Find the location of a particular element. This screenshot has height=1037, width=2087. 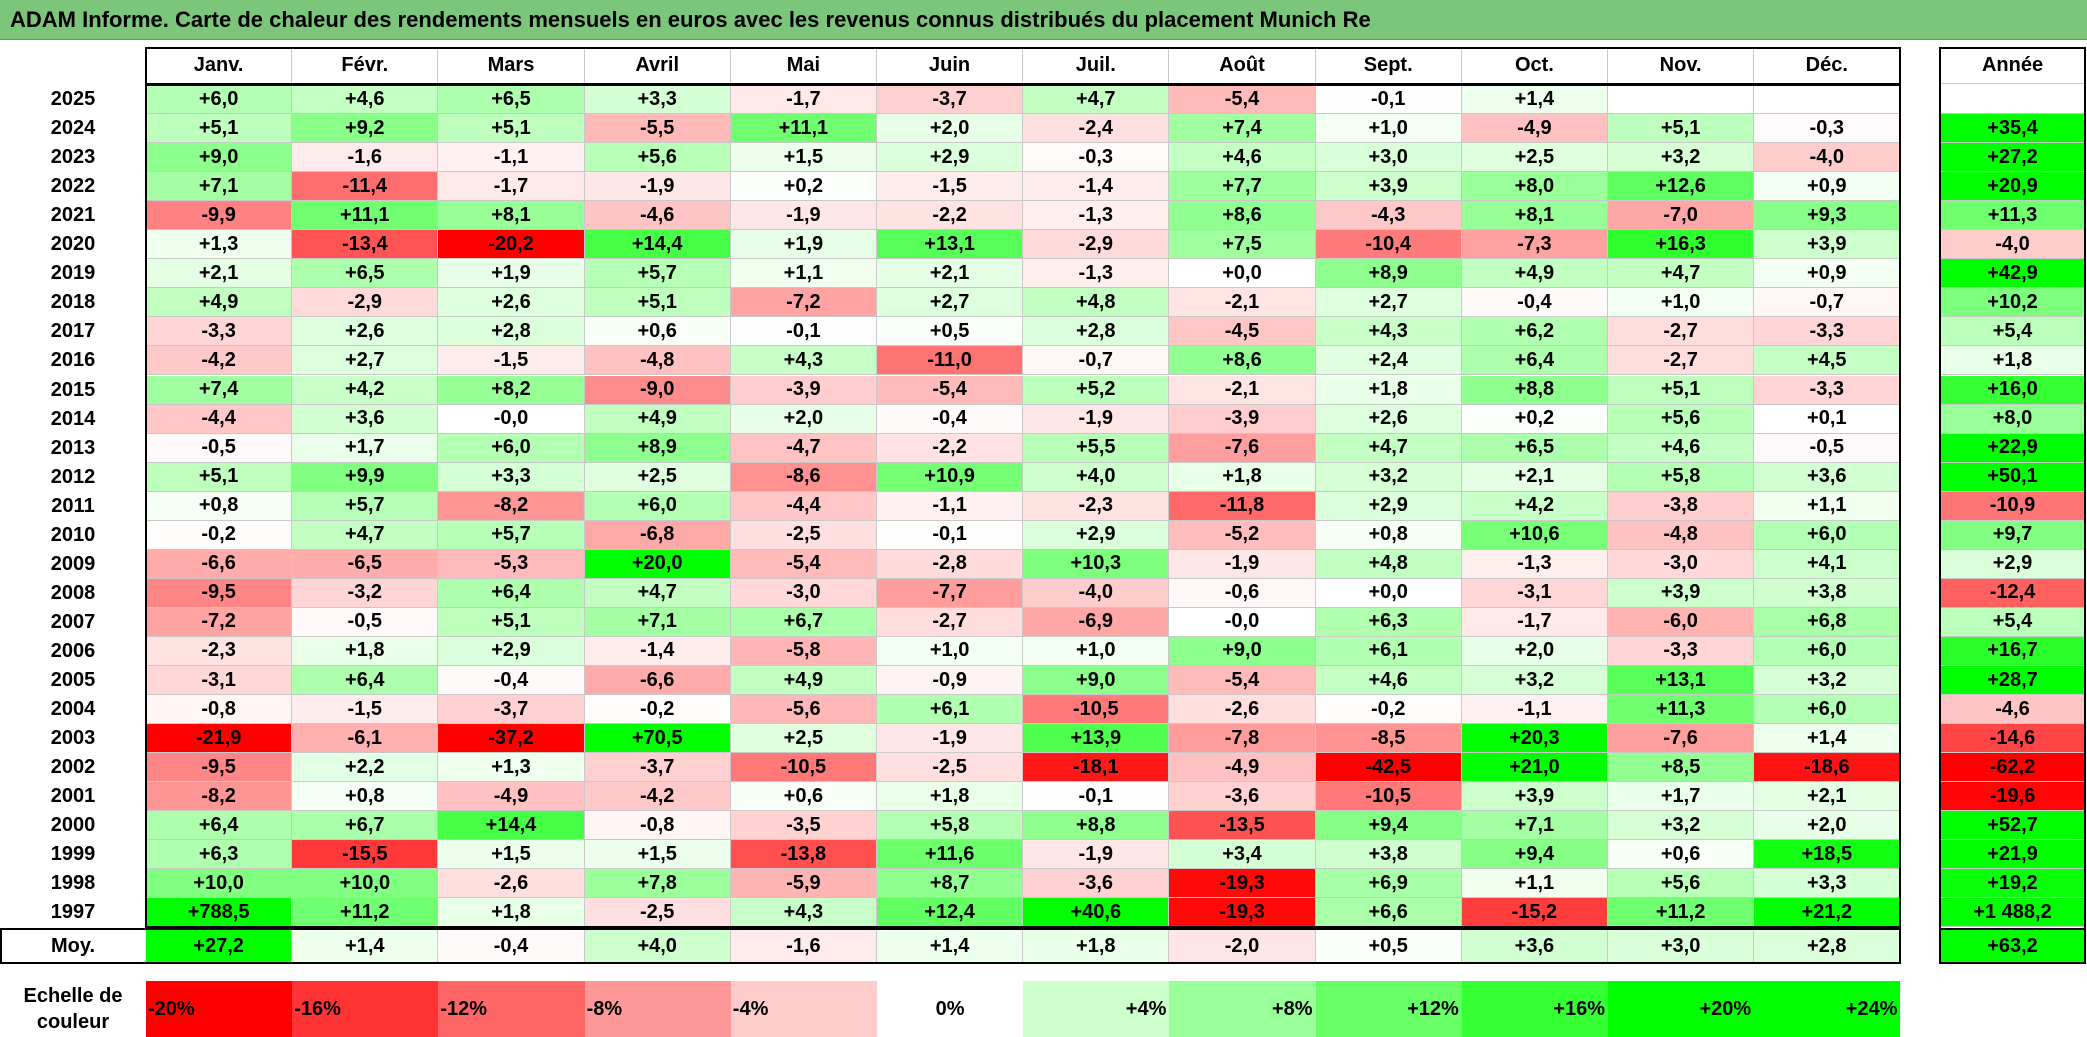

heatmap-cell: -5,3 is located at coordinates (511, 564).